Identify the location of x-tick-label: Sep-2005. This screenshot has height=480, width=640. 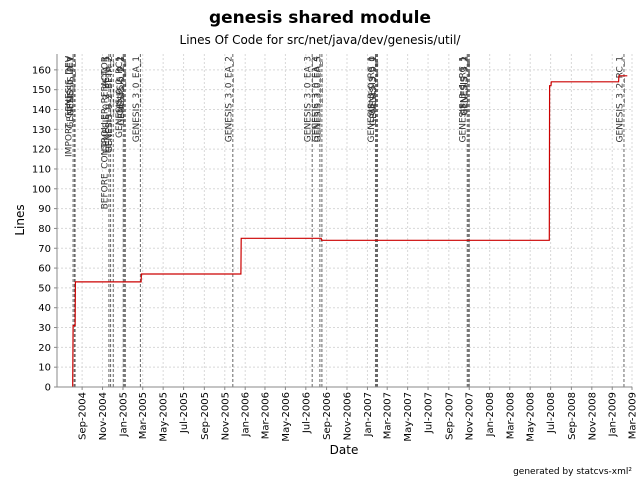
(205, 416).